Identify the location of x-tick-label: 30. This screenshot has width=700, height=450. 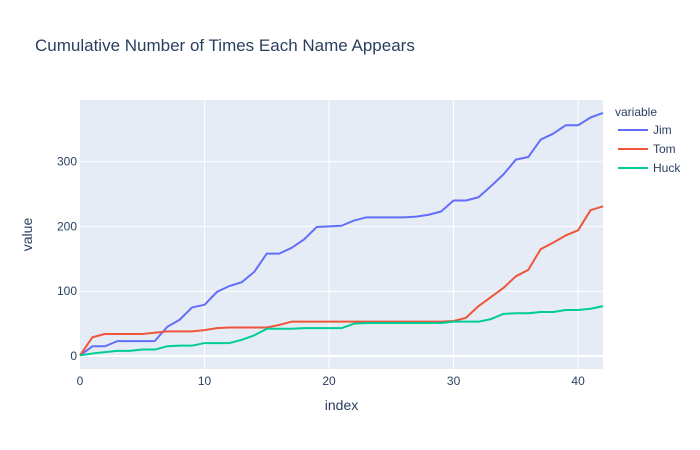
(454, 381).